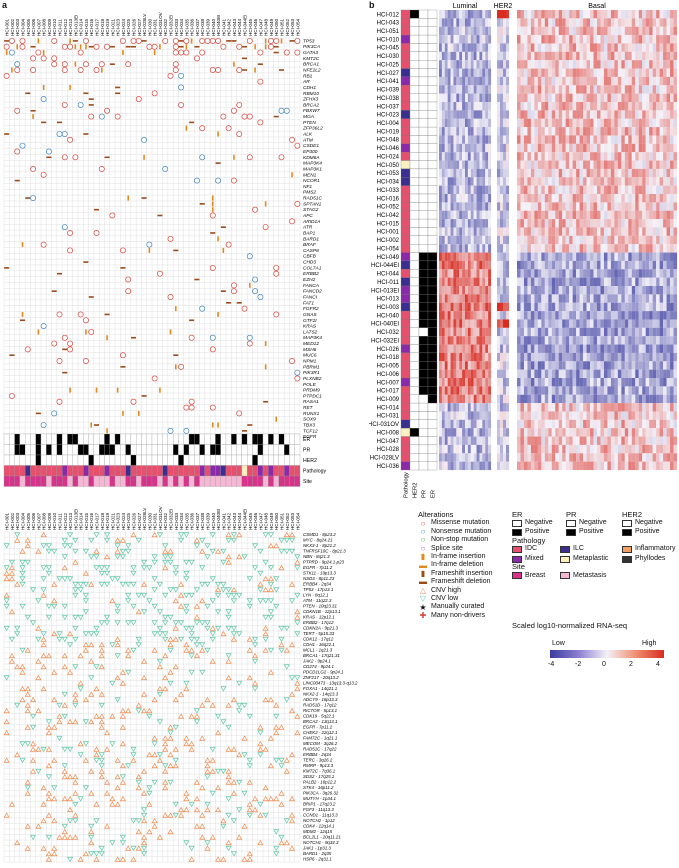  Describe the element at coordinates (388, 157) in the screenshot. I see `heatmap-sample-label: HCI-024` at that location.